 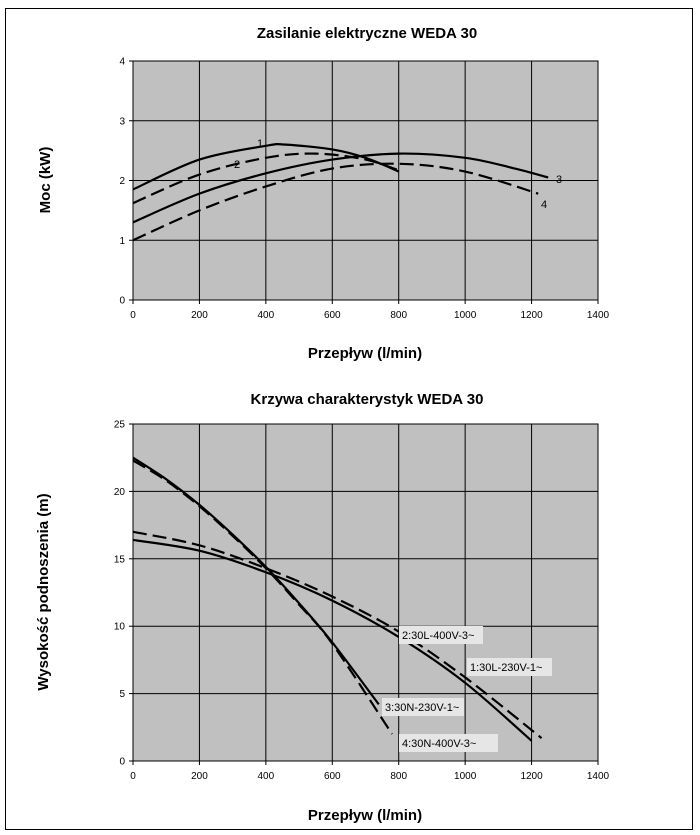 What do you see at coordinates (122, 694) in the screenshot?
I see `chart-2-ytick-label: 5` at bounding box center [122, 694].